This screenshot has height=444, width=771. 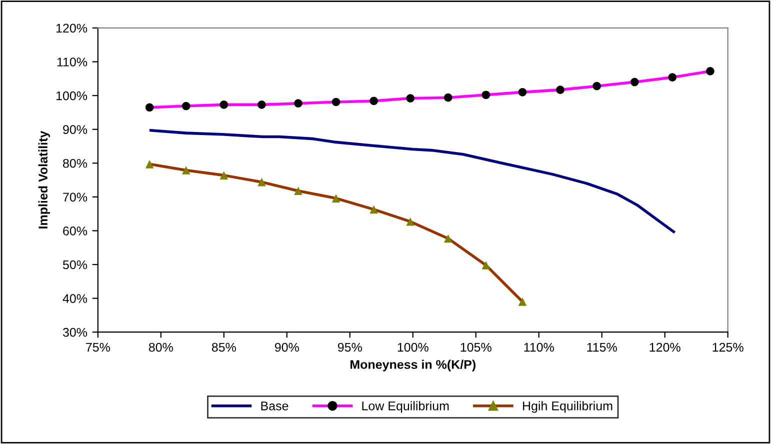 I want to click on x-tick-label: 125%, so click(x=728, y=347).